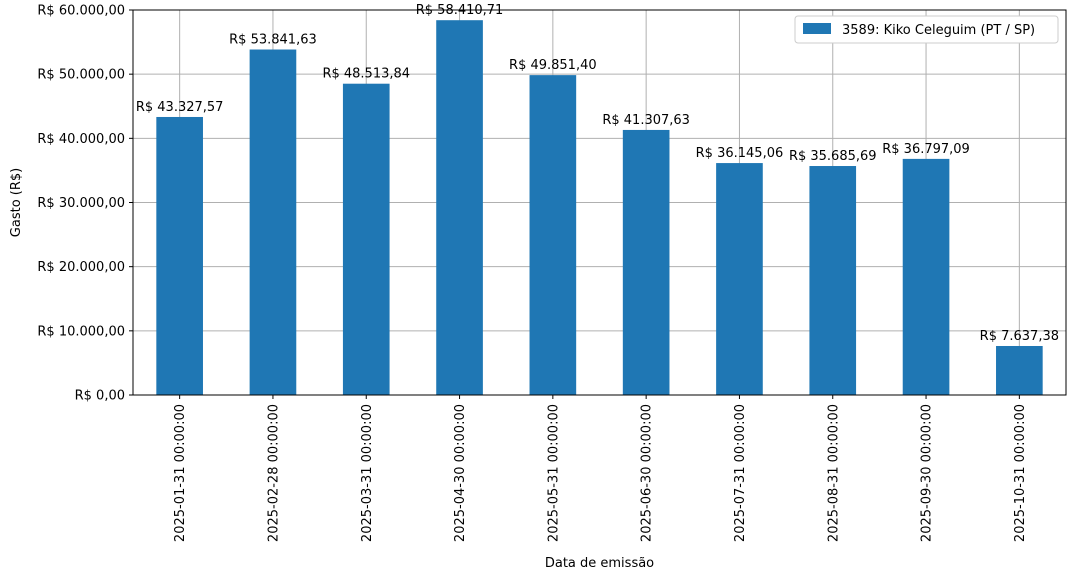 The image size is (1072, 580). I want to click on x-tick-label: 2025-10-31 00:00:00, so click(1020, 473).